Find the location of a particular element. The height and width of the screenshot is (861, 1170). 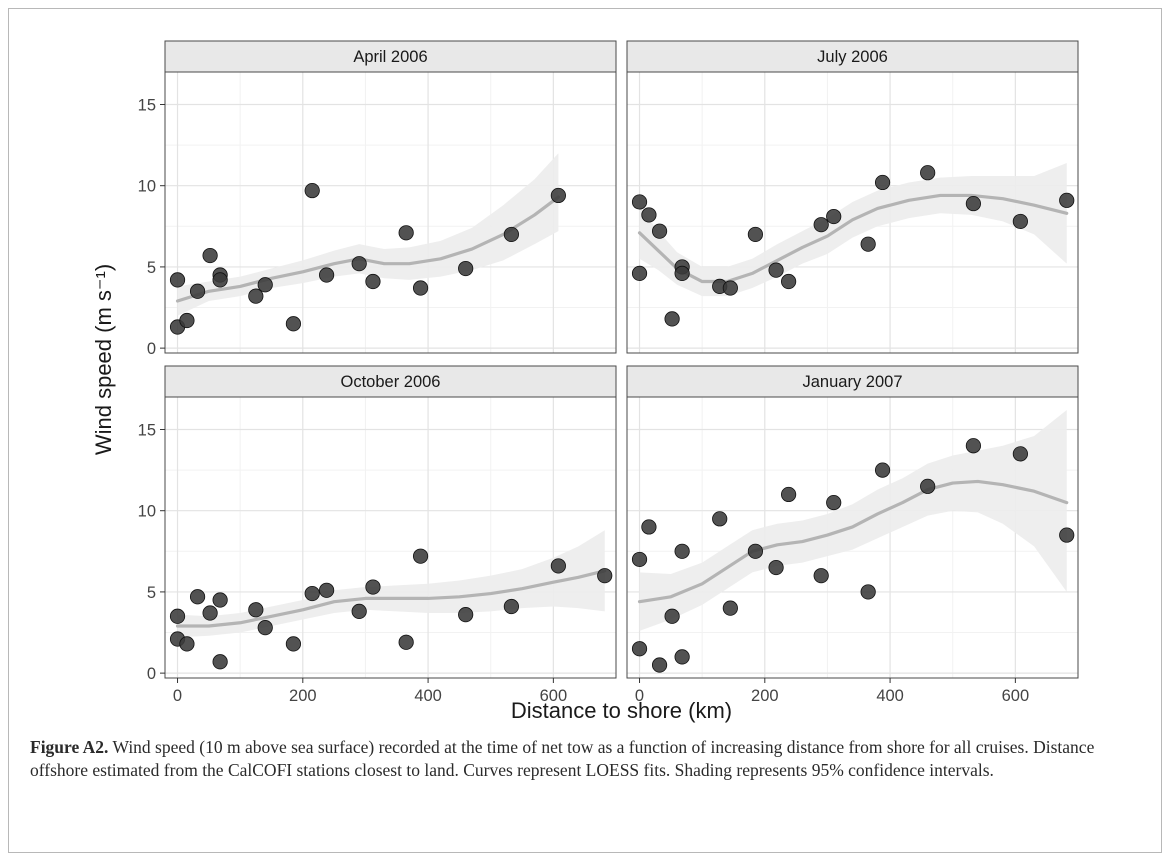

panel-title: January 2007 is located at coordinates (853, 382).